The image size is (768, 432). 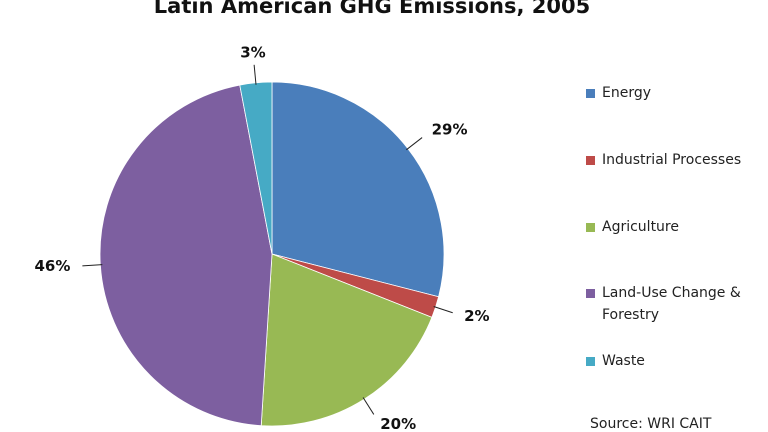 What do you see at coordinates (640, 227) in the screenshot?
I see `legend-label: Agriculture` at bounding box center [640, 227].